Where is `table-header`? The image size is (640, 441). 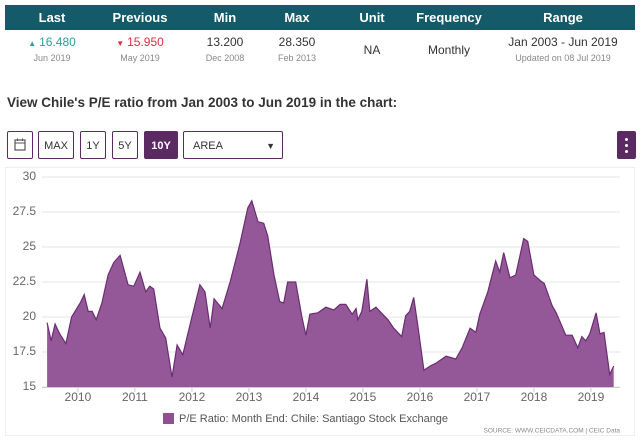
table-header is located at coordinates (320, 17).